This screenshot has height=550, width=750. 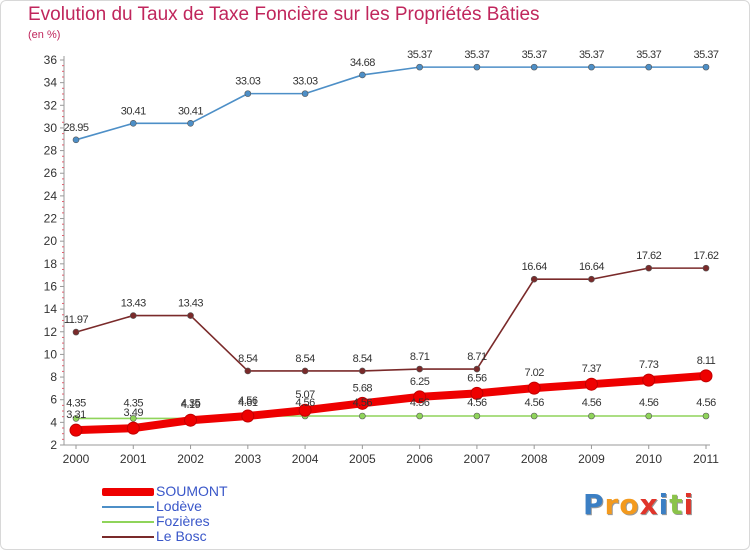 I want to click on x-tick-label: 2007, so click(x=477, y=459).